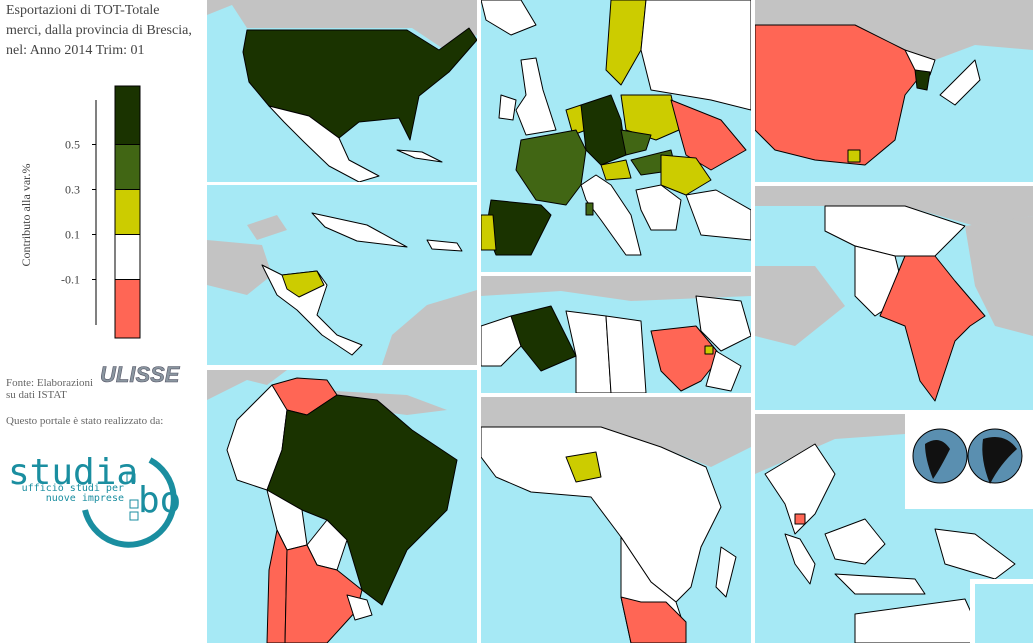 This screenshot has width=1033, height=643. Describe the element at coordinates (75, 50) in the screenshot. I see `title-line: nel: Anno 2014 Trim: 01` at that location.